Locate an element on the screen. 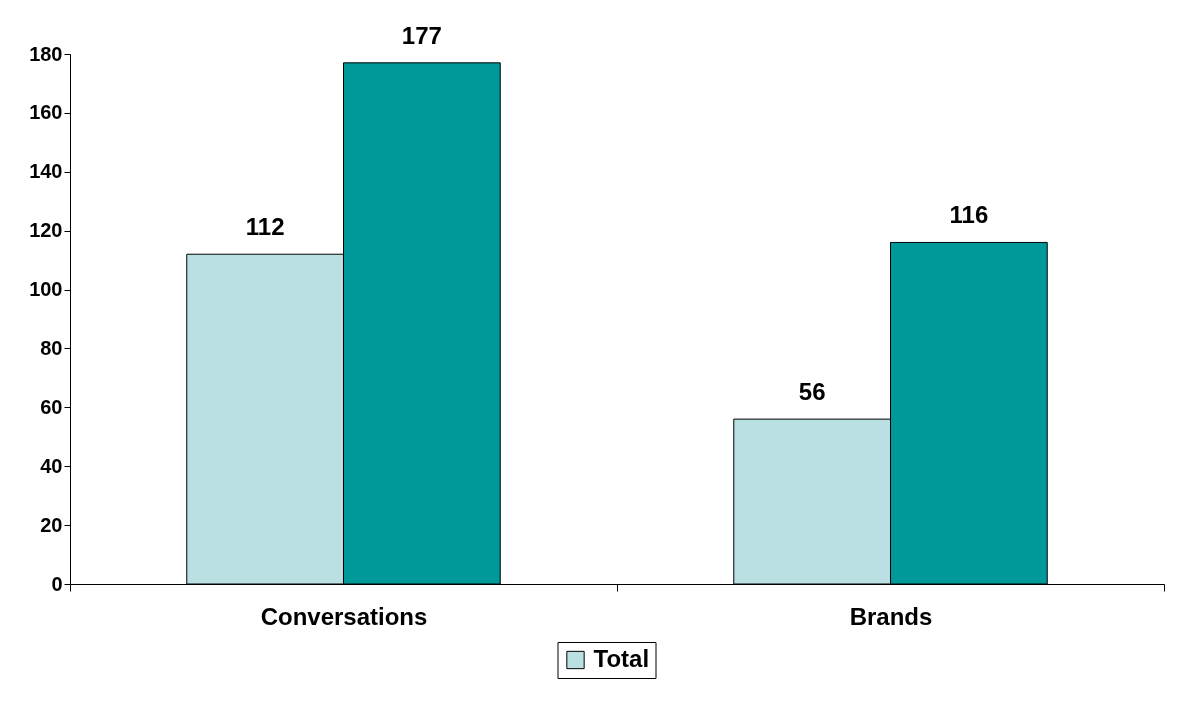 The width and height of the screenshot is (1202, 705). y-tick-label: 60 is located at coordinates (51, 406).